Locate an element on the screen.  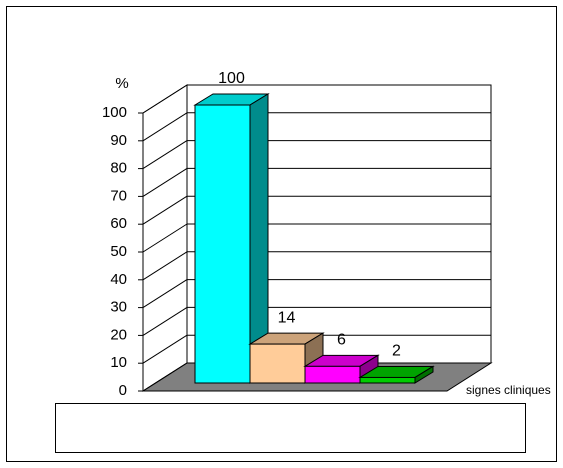
y-tick-label: 20 is located at coordinates (118, 334).